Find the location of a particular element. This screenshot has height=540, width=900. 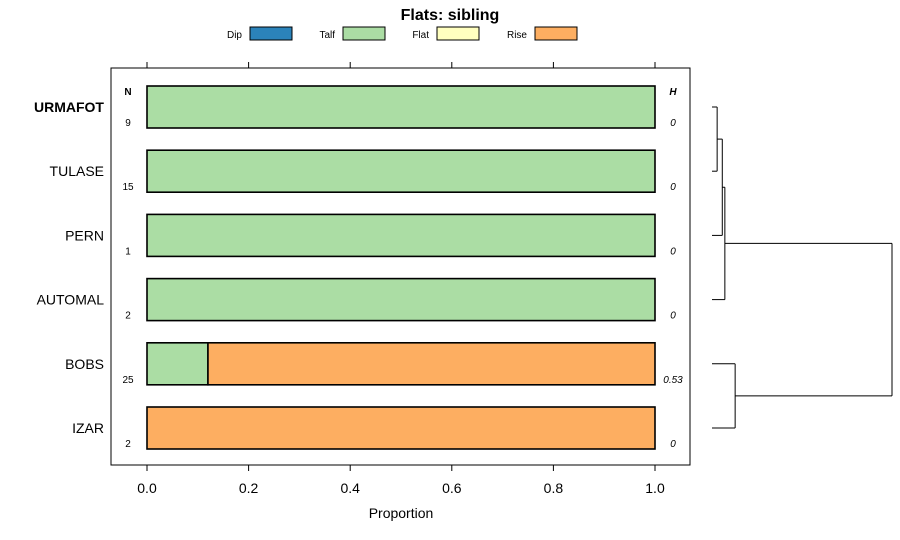

row-label: URMAFOT is located at coordinates (69, 107).